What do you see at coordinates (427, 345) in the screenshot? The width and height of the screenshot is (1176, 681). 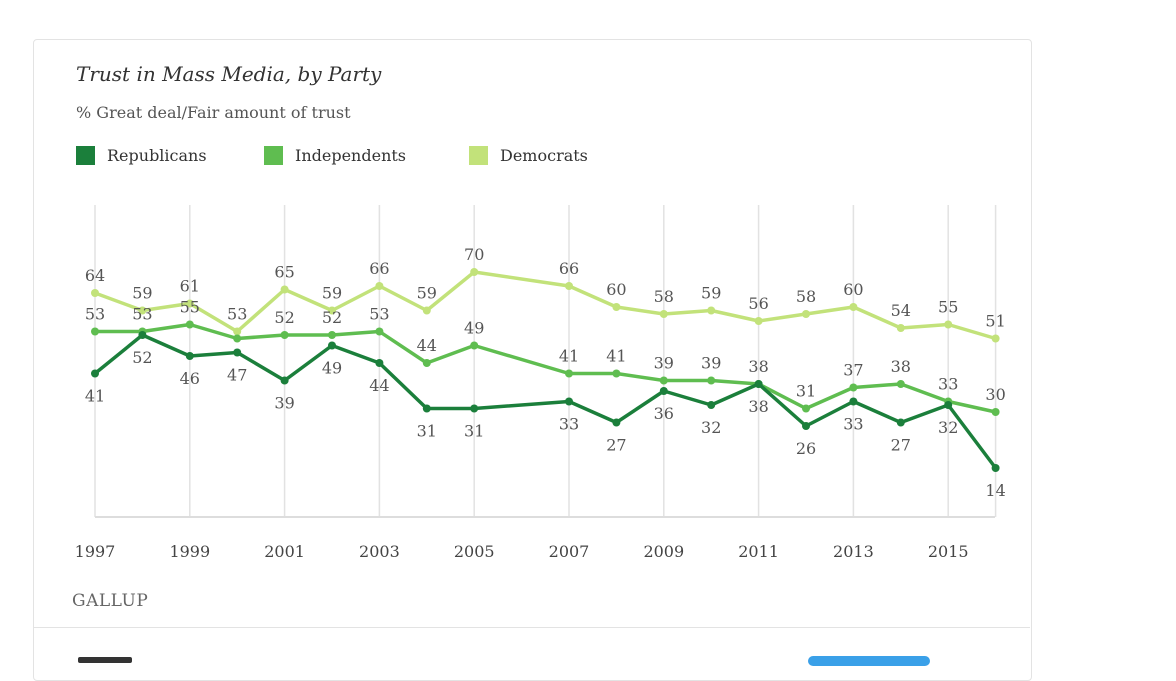 I see `data-label: 44` at bounding box center [427, 345].